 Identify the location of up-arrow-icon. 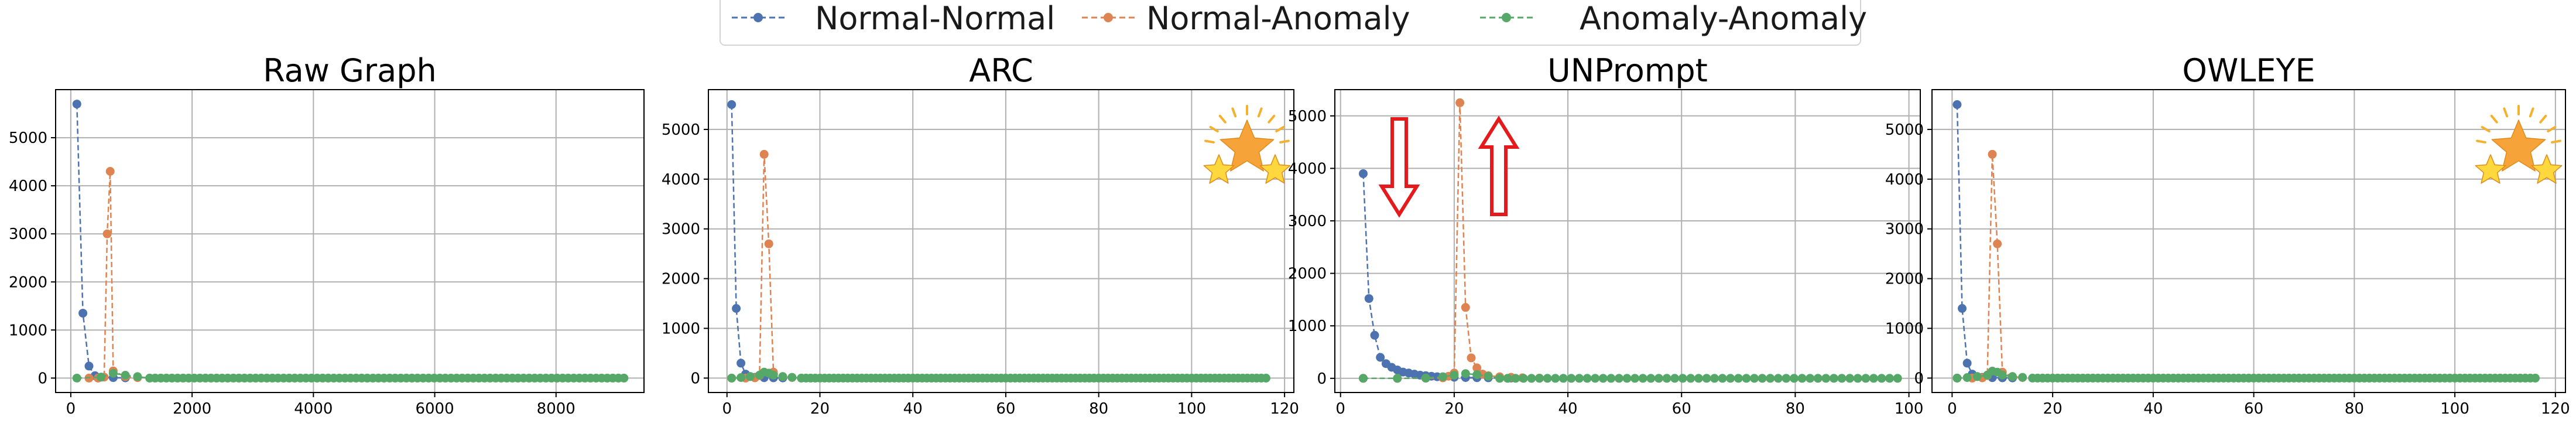
(1499, 165).